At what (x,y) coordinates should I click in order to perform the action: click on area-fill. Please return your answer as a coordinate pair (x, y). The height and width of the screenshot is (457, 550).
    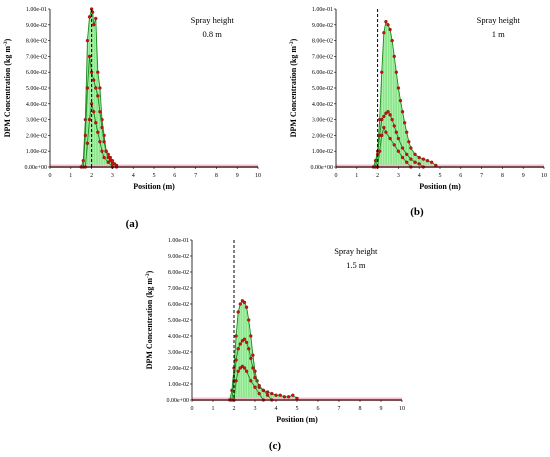
    Looking at the image, I should click on (458, 94).